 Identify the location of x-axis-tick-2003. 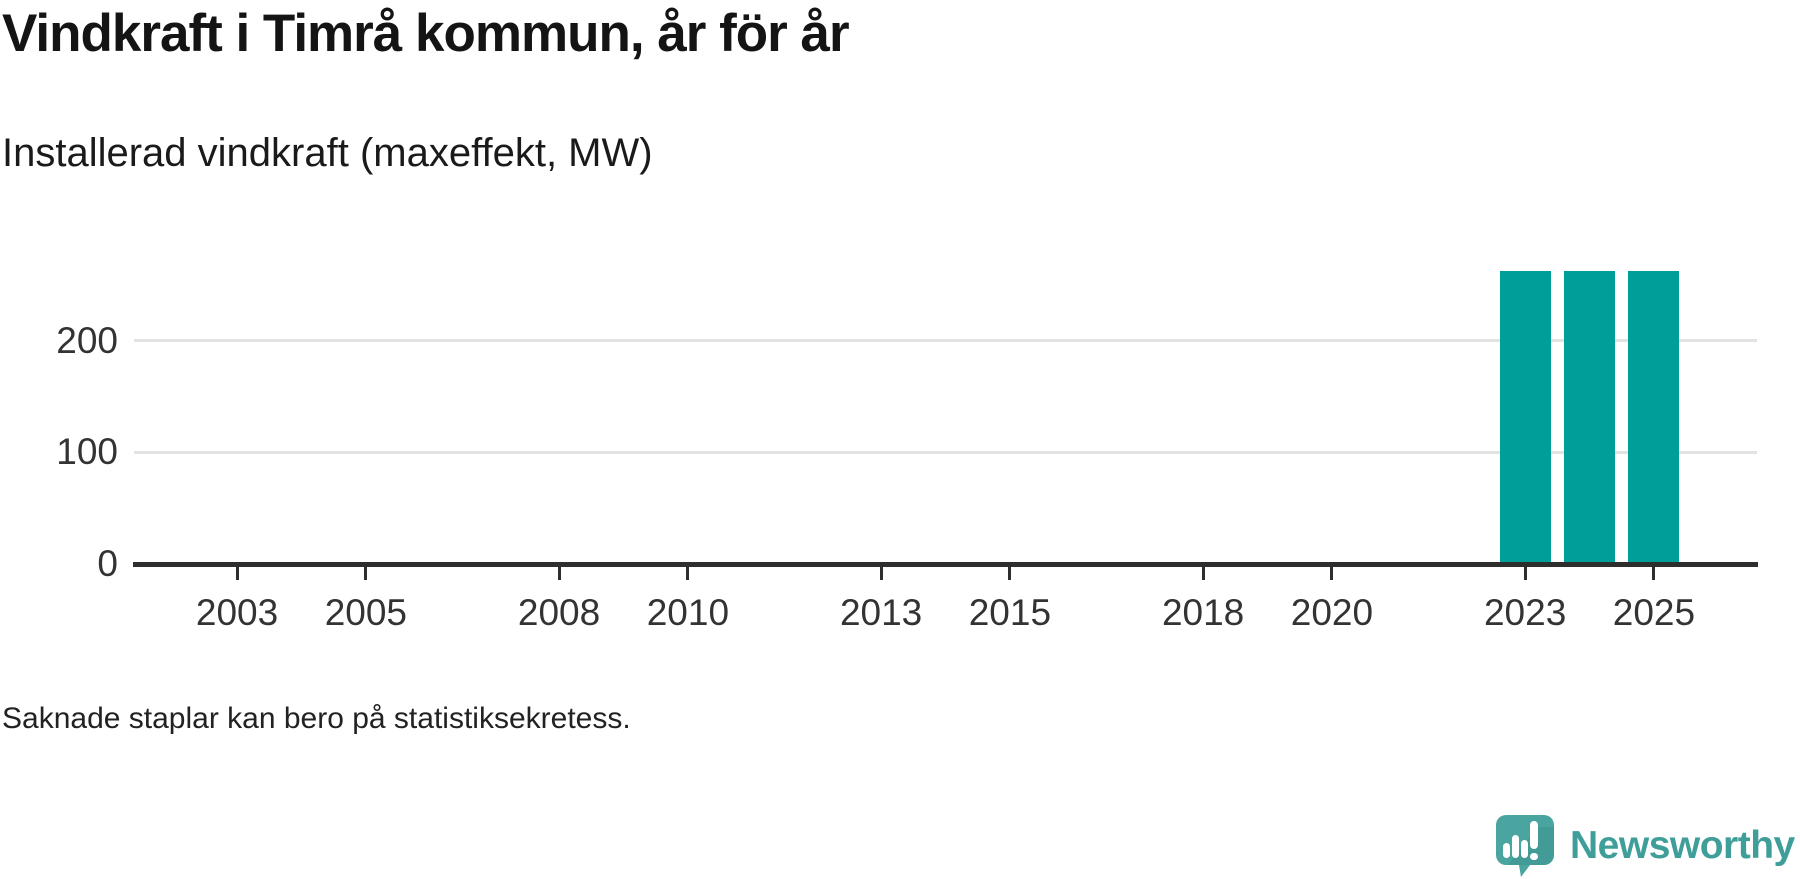
(237, 573).